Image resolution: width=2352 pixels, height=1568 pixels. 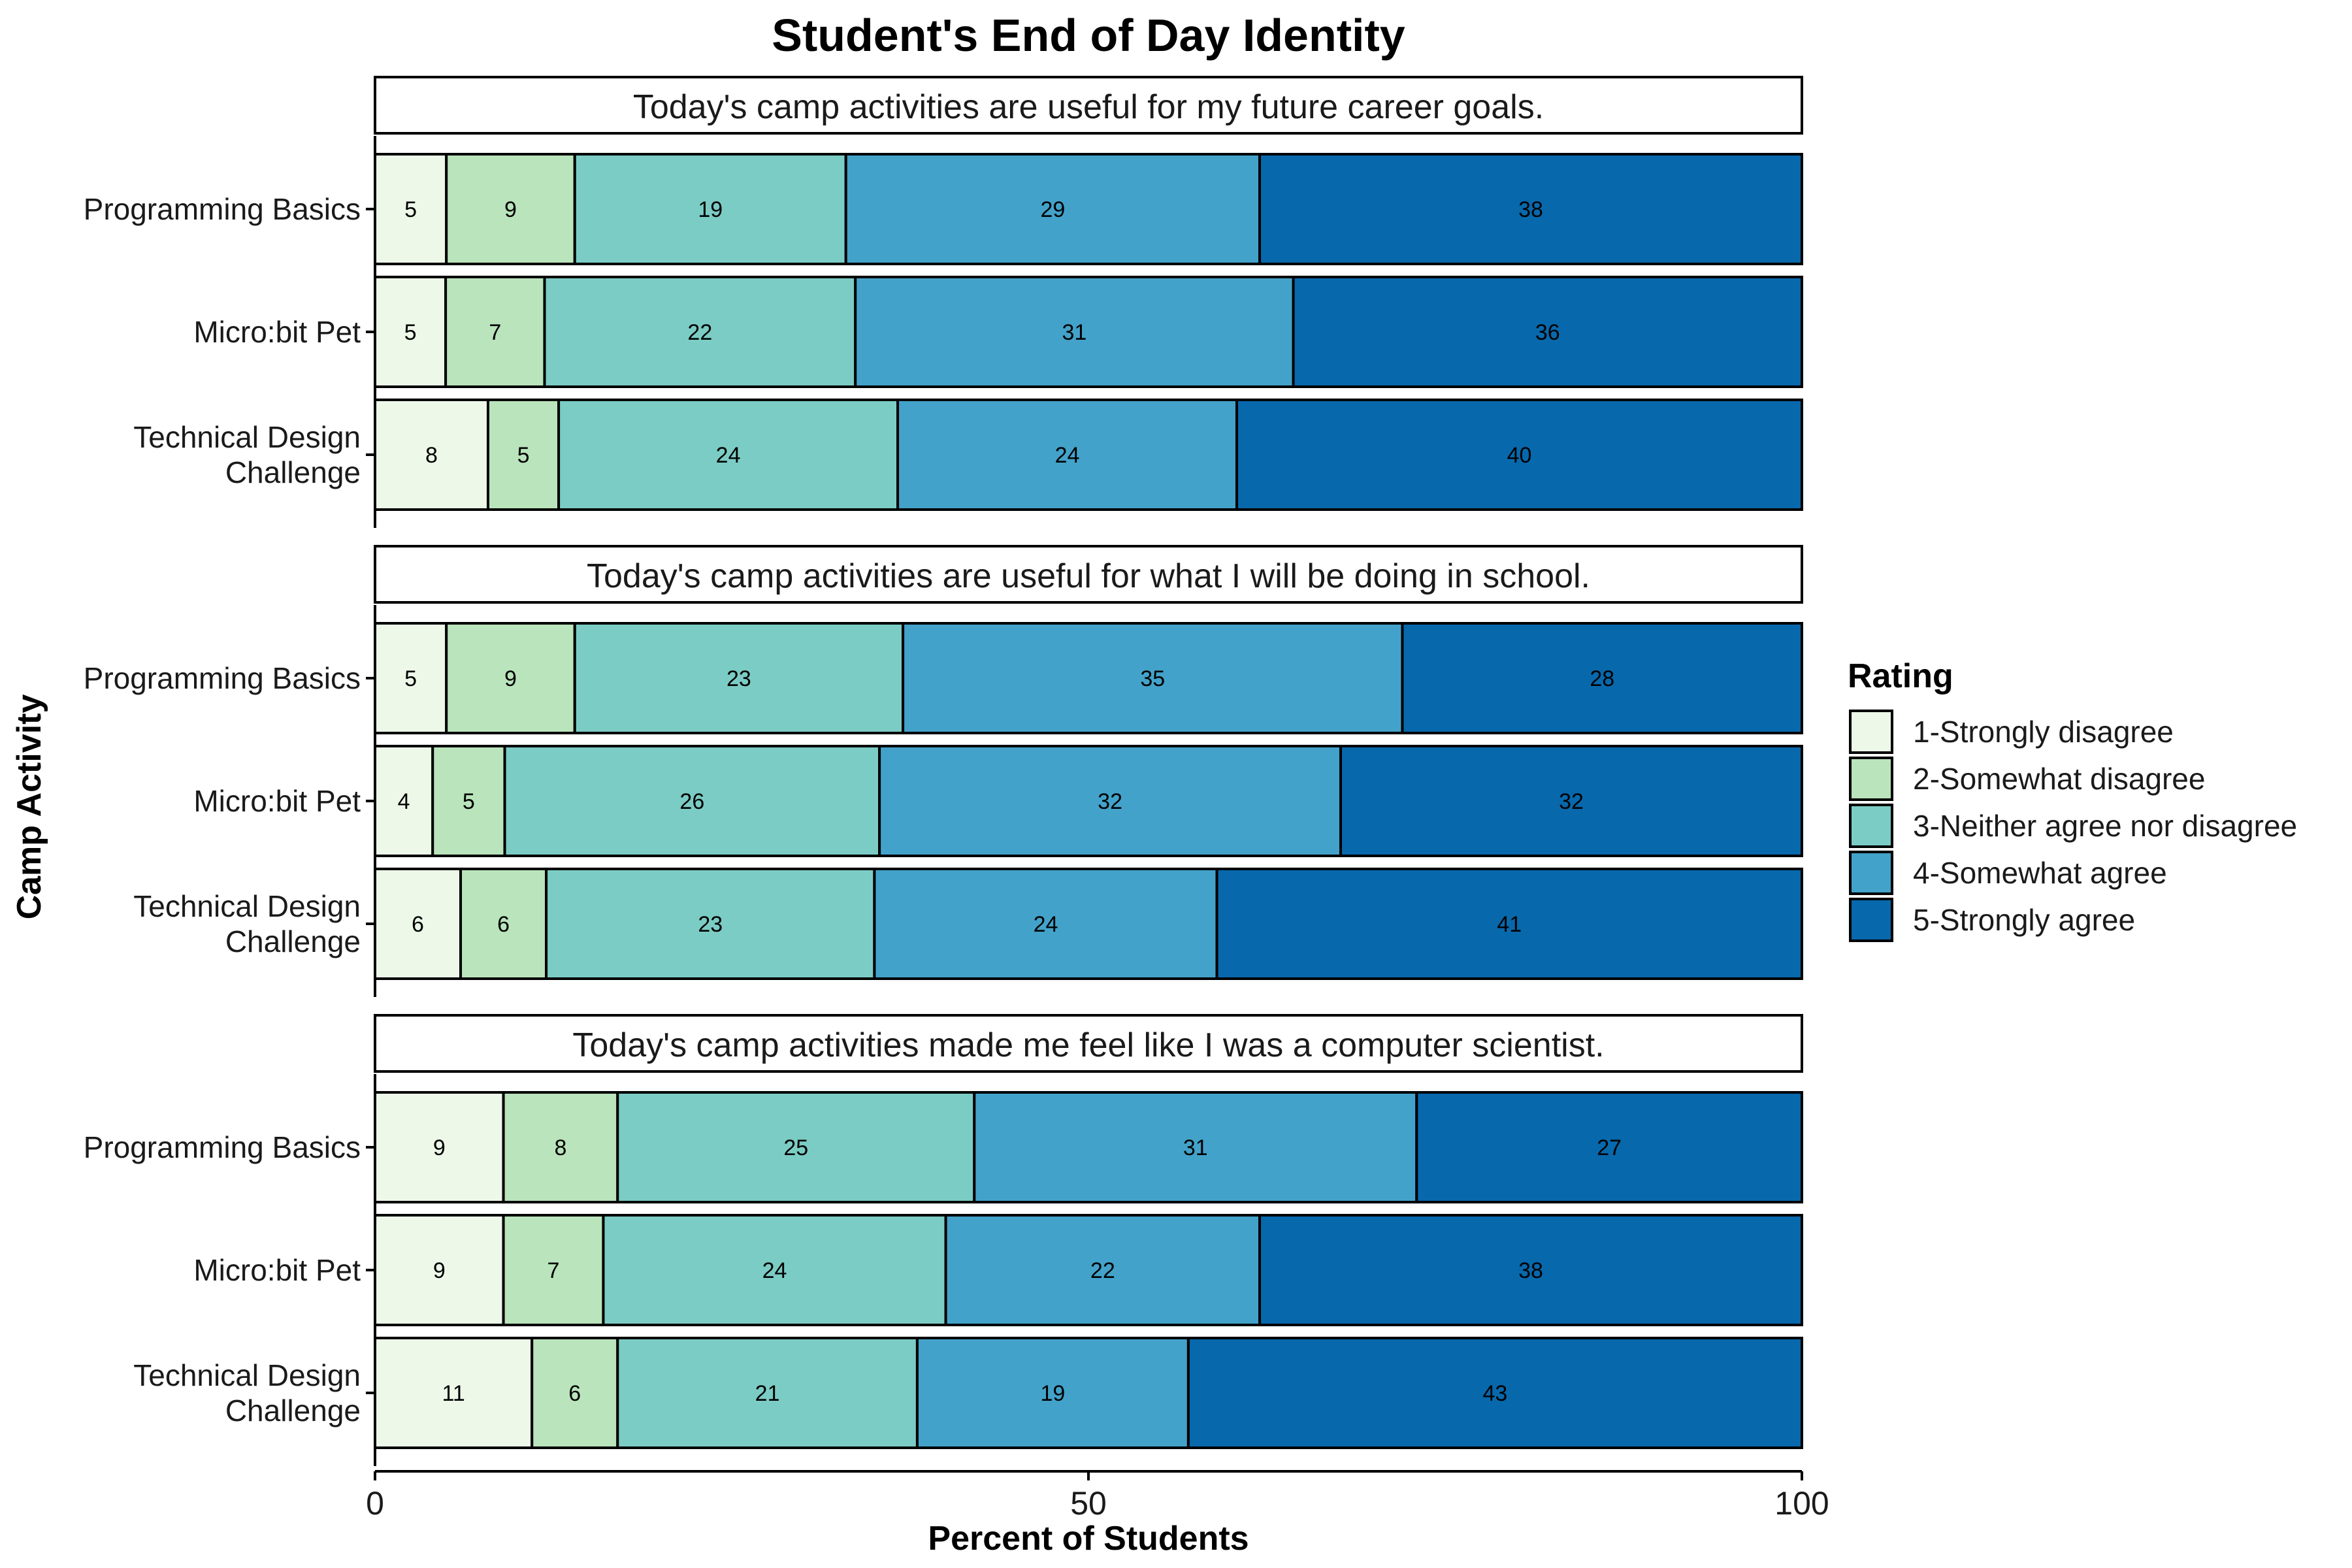 I want to click on chart-title: Student's End of Day Identity, so click(x=1088, y=35).